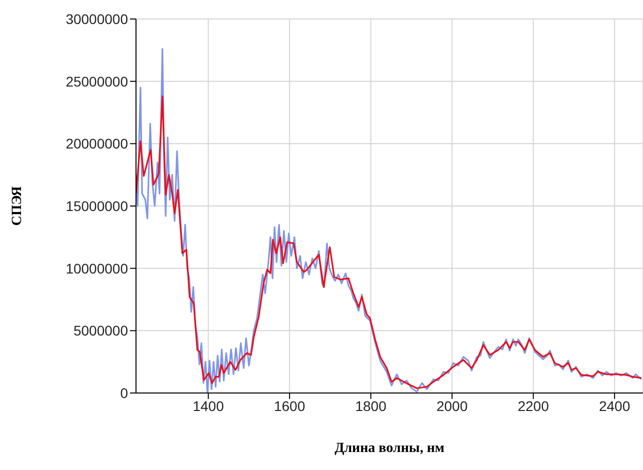 The height and width of the screenshot is (470, 643). What do you see at coordinates (389, 448) in the screenshot?
I see `x-axis-title: Длина волны, нм` at bounding box center [389, 448].